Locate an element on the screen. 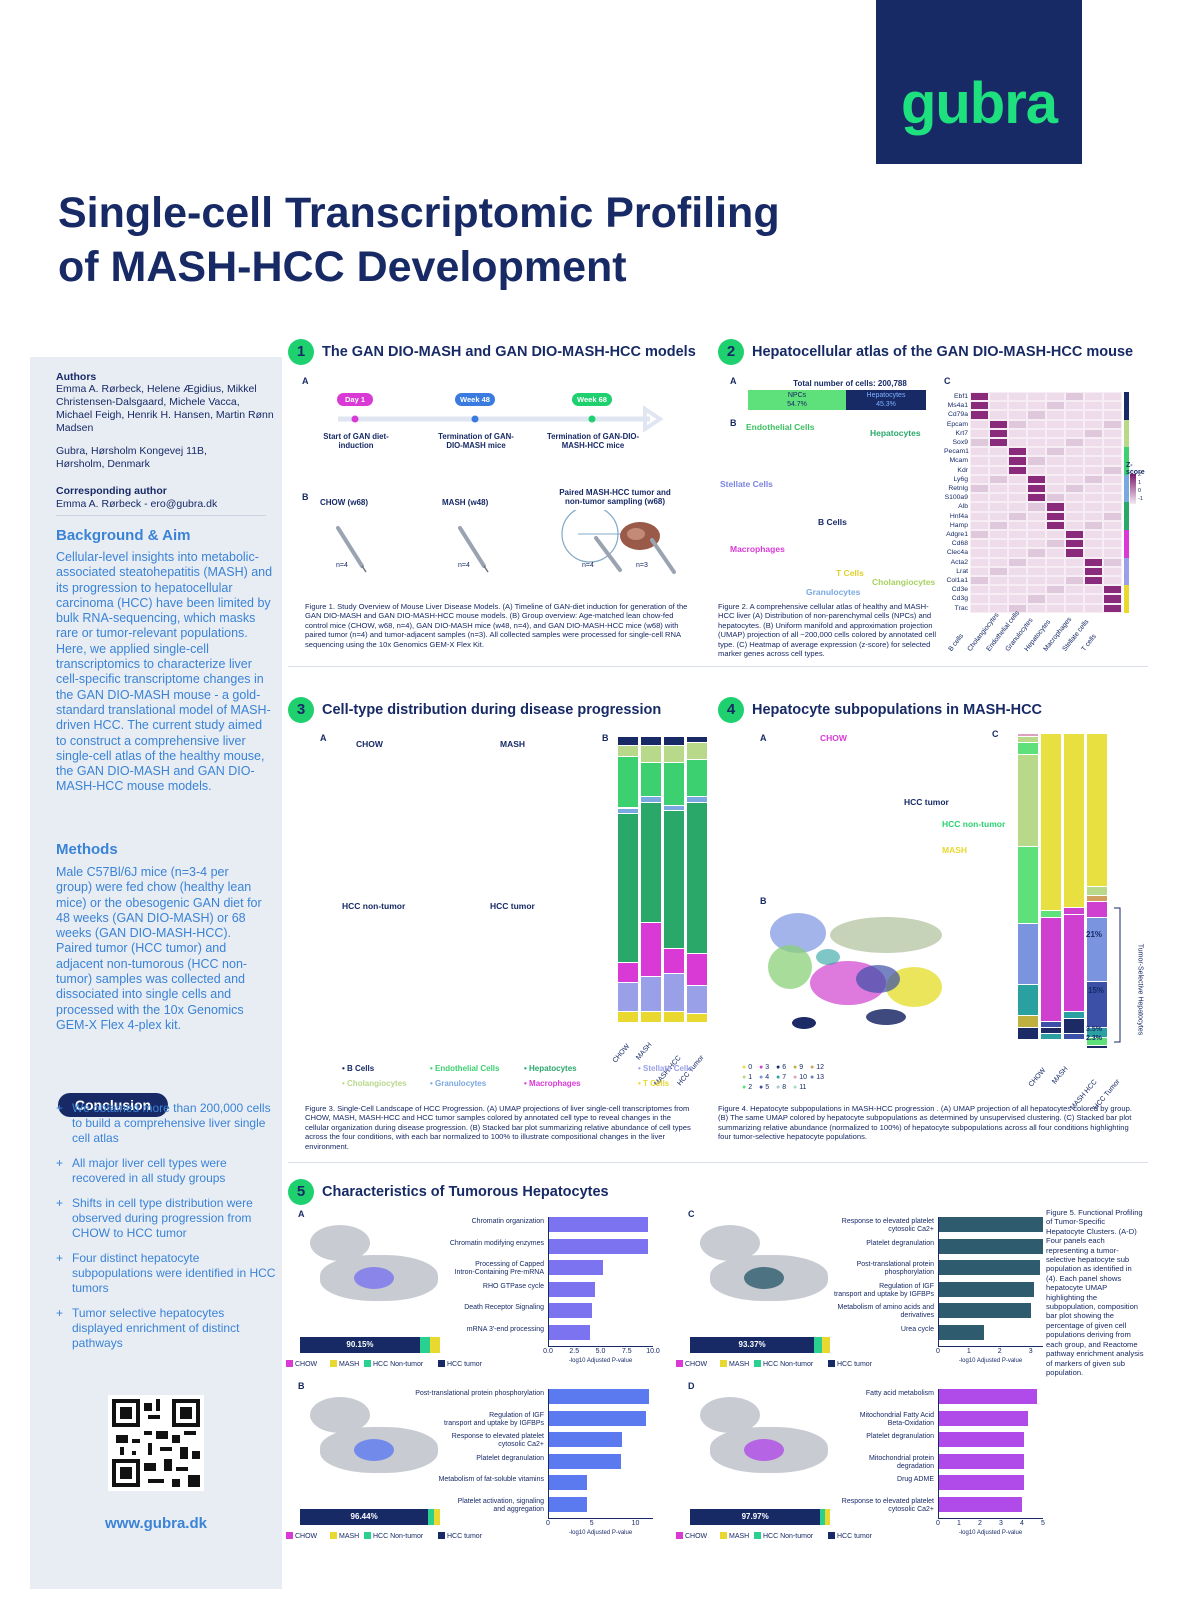 The image size is (1200, 1600). heatmap-gene-label: Ly6g is located at coordinates (961, 479).